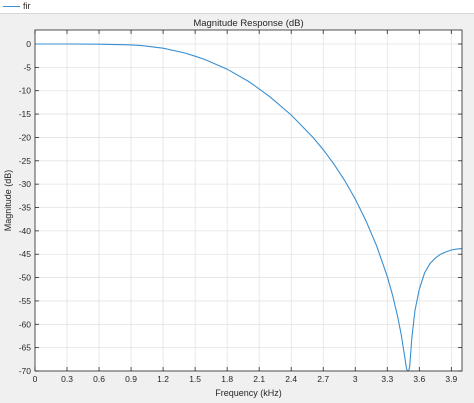  I want to click on y-tick-label: -60, so click(25, 324).